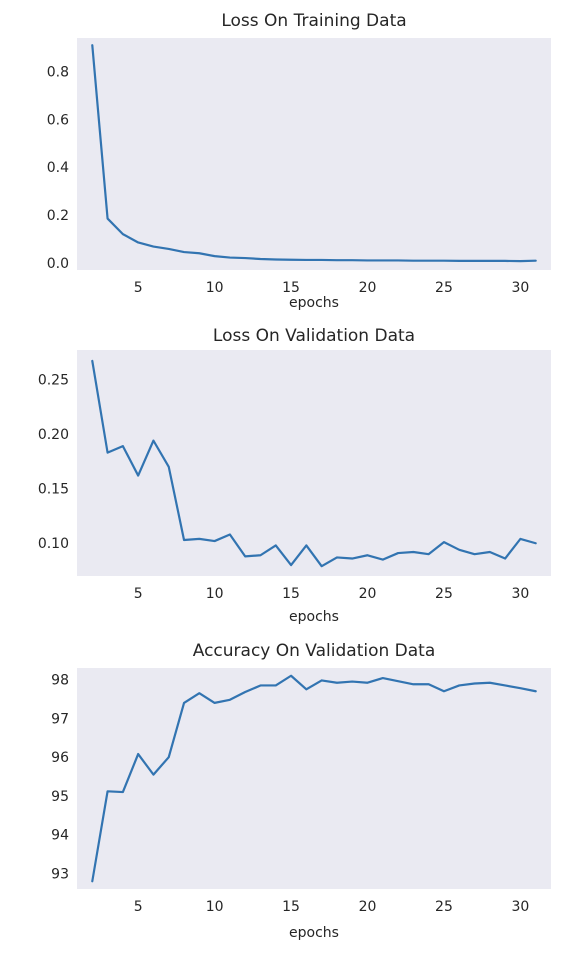 This screenshot has width=587, height=955. What do you see at coordinates (314, 336) in the screenshot?
I see `chart-title: Loss On Validation Data` at bounding box center [314, 336].